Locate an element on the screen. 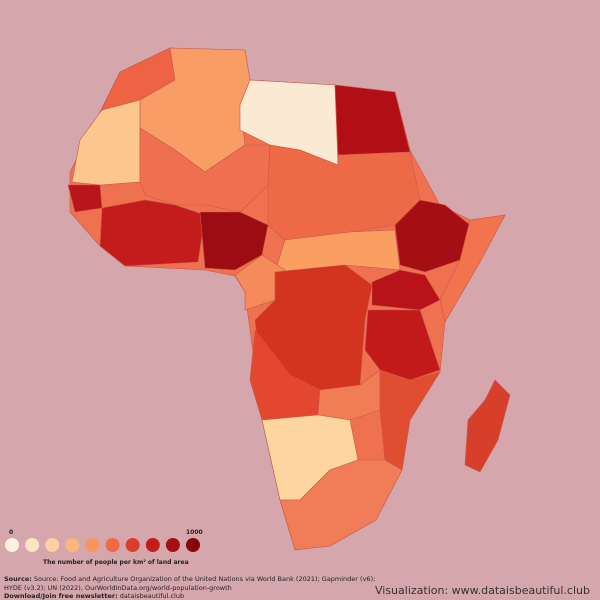 The image size is (600, 600). somalia is located at coordinates (472, 268).